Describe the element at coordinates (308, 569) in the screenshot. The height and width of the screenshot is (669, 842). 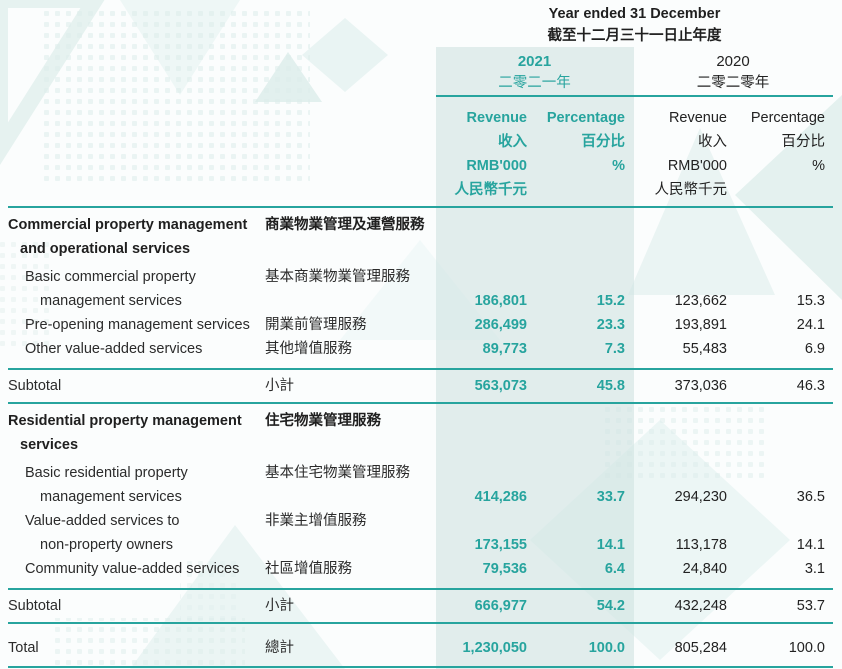
I see `row-label-zh: 社區增值服務` at that location.